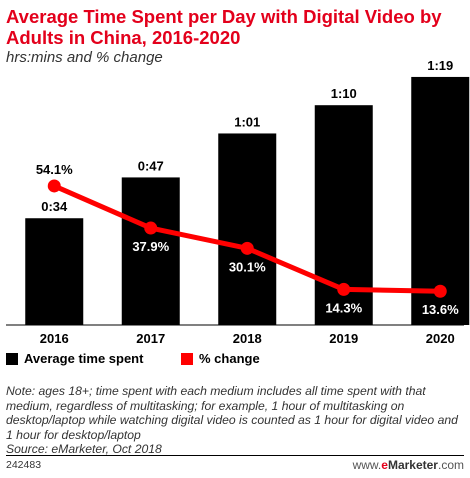 The image size is (470, 478). I want to click on x-tick-2018: 2018, so click(247, 338).